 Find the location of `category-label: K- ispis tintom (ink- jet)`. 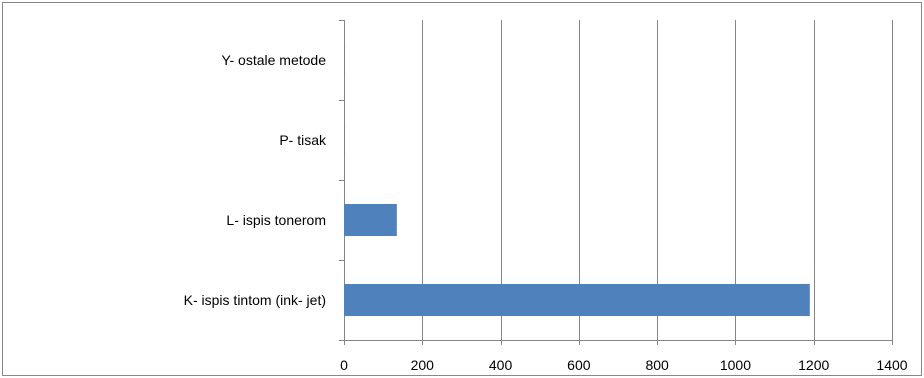

category-label: K- ispis tintom (ink- jet) is located at coordinates (255, 300).